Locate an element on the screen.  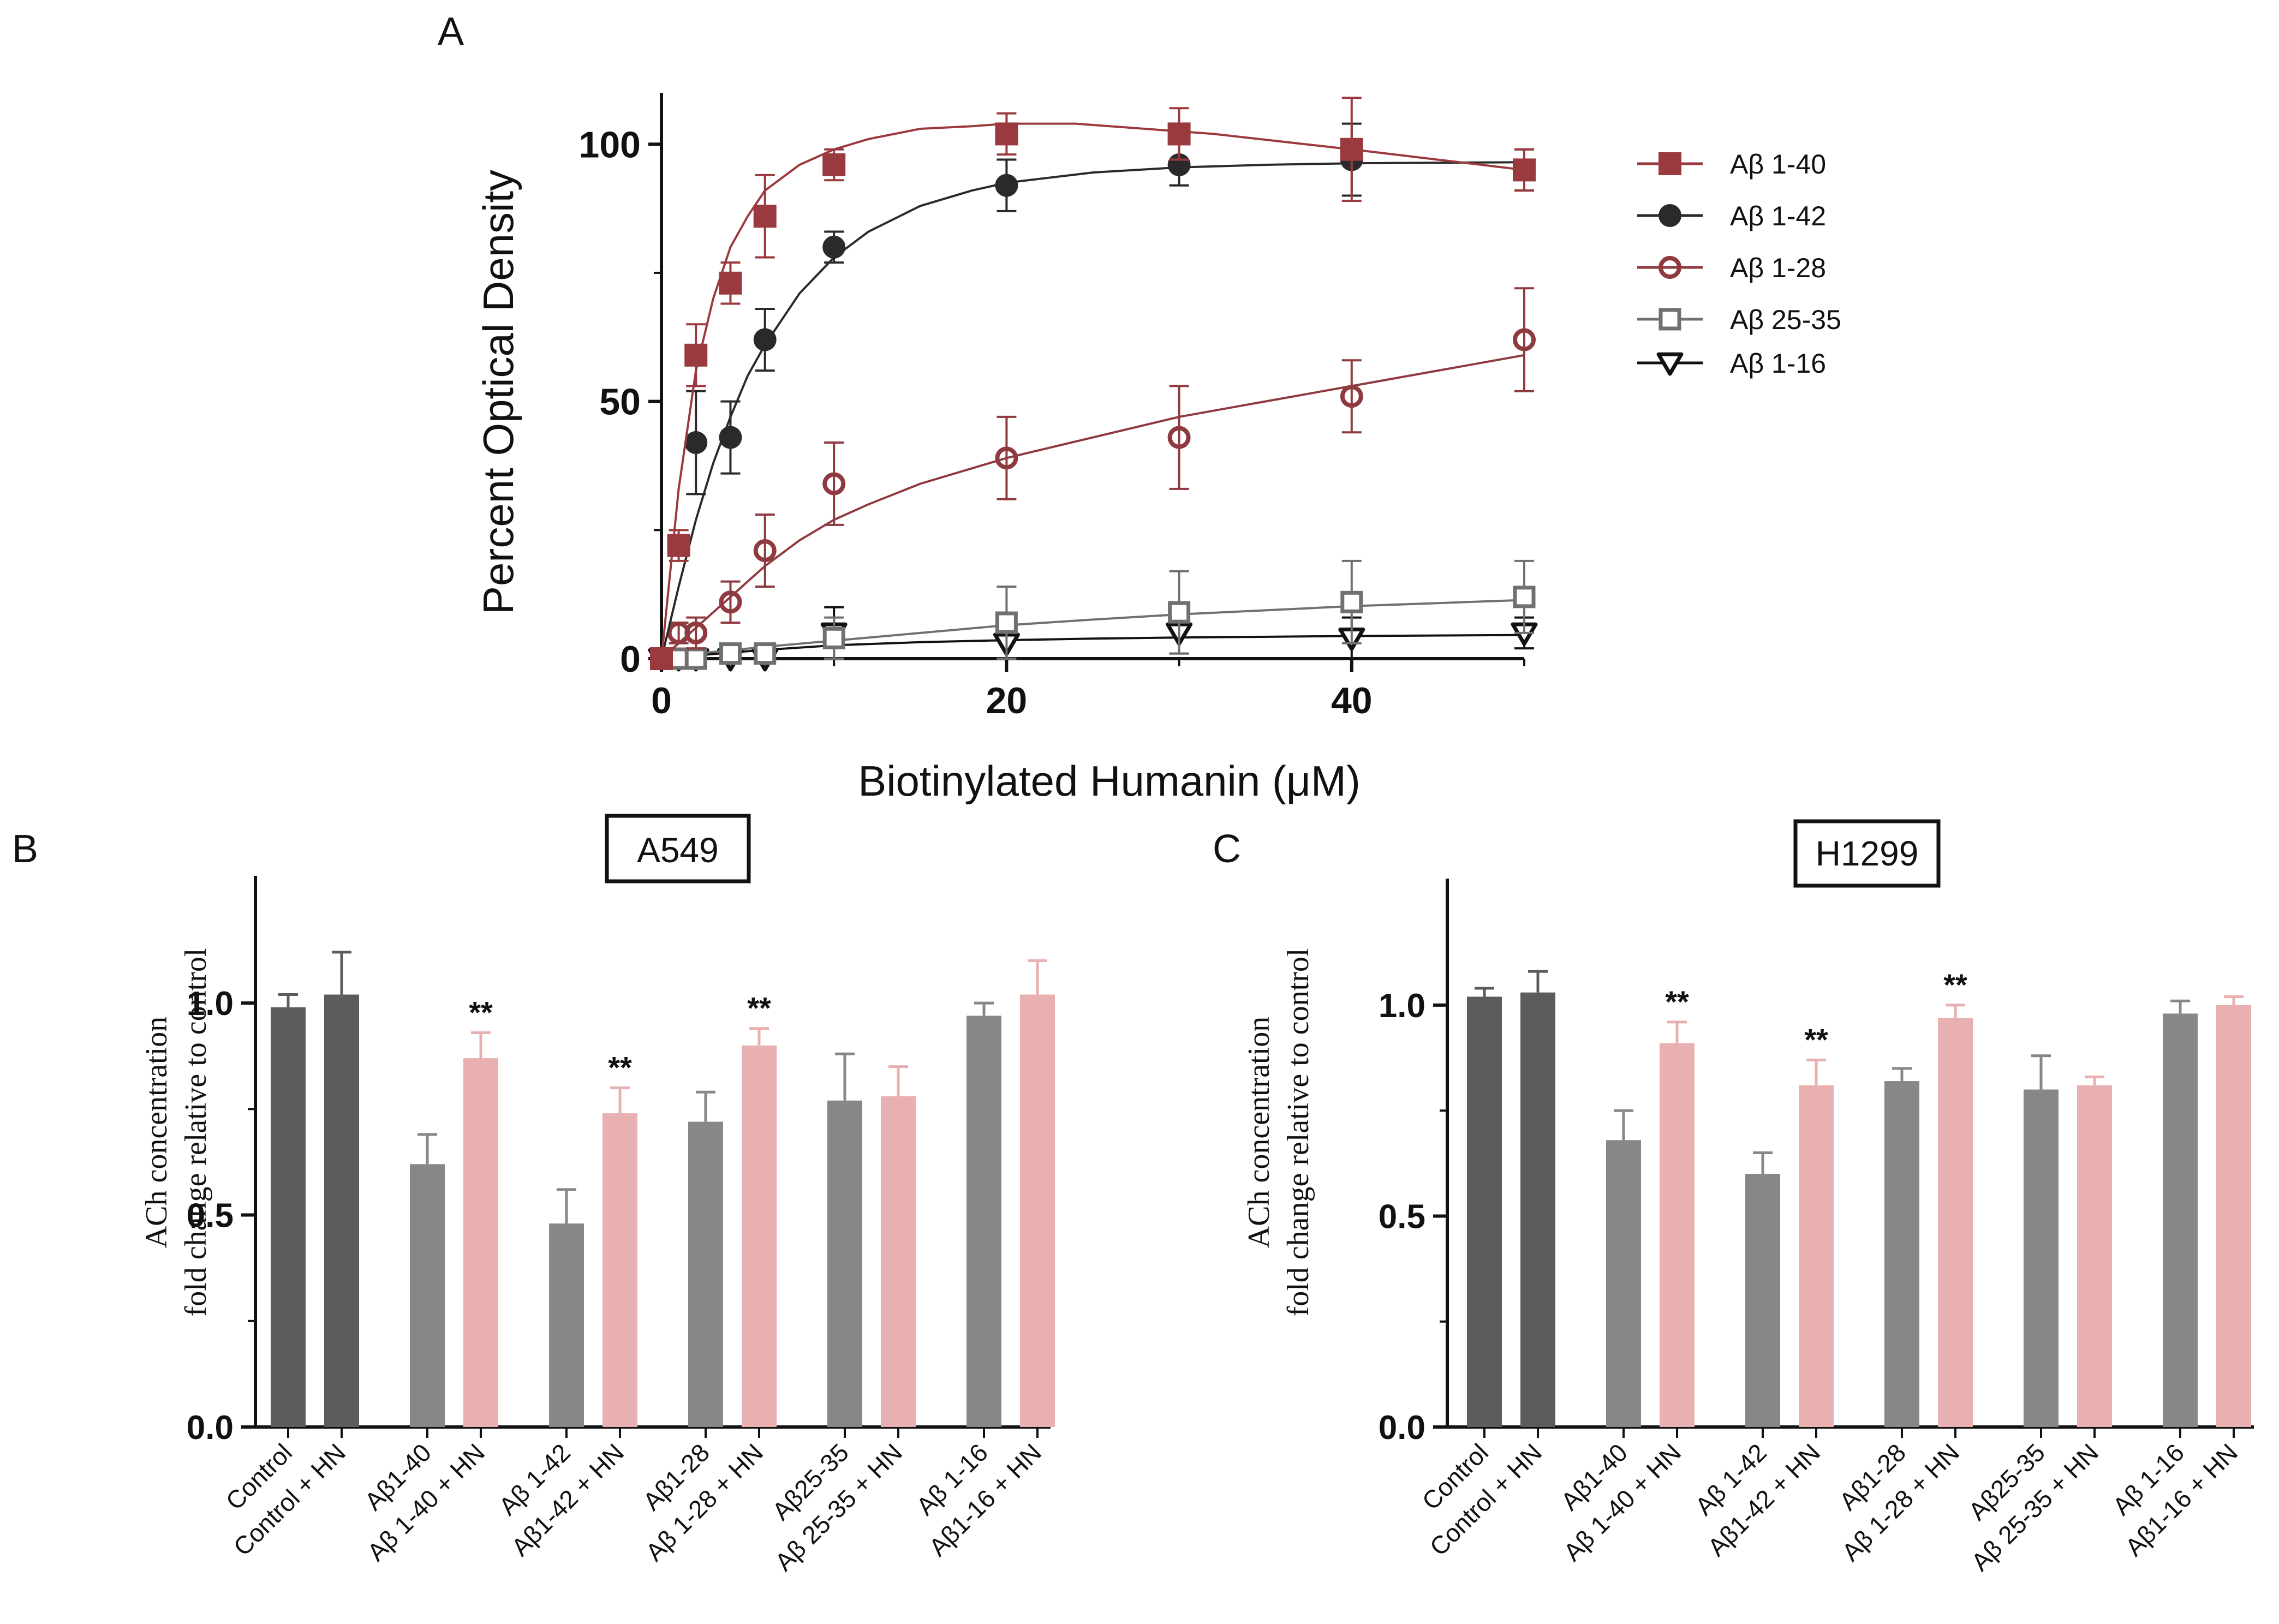
legend-label-a-1-28: Aβ 1-28 is located at coordinates (1778, 268).